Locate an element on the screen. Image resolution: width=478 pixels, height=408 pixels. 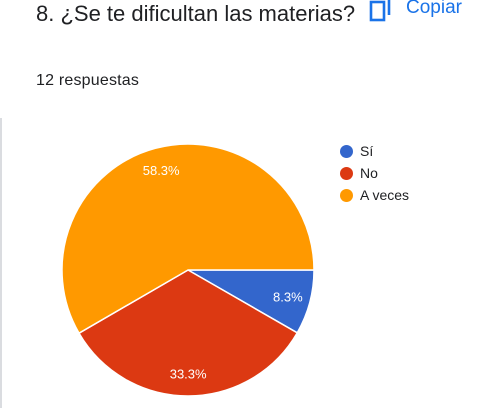
legend-item-2: No is located at coordinates (374, 173).